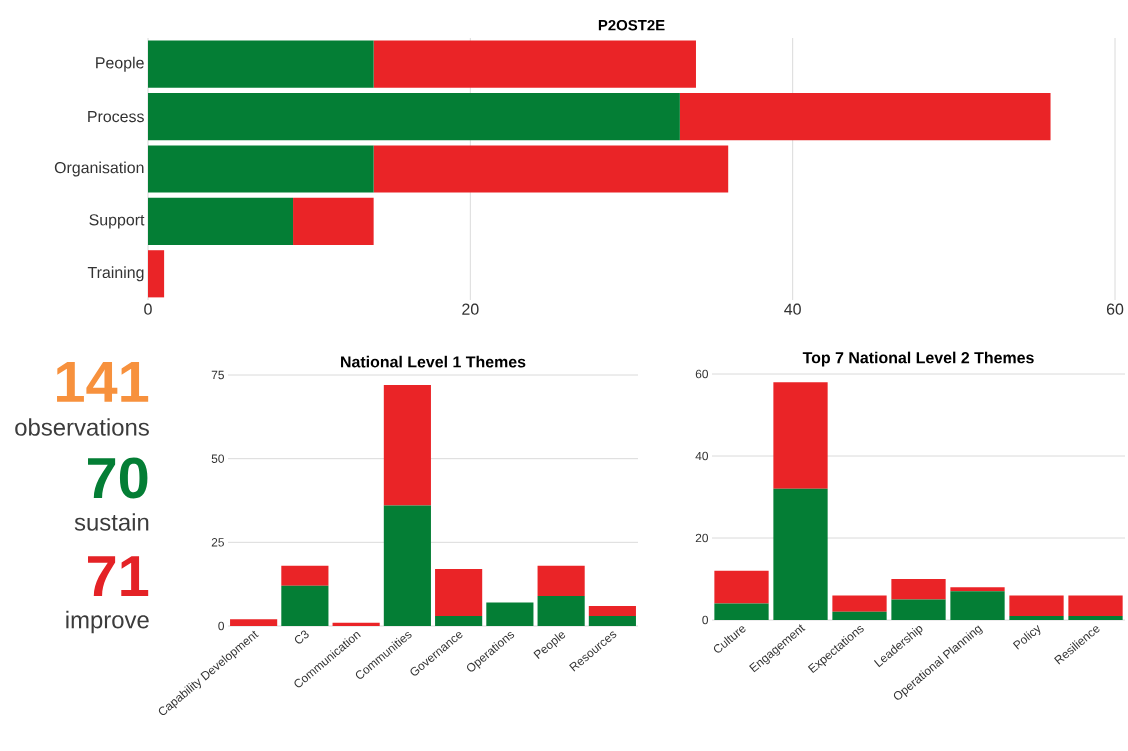 Image resolution: width=1128 pixels, height=751 pixels. What do you see at coordinates (218, 458) in the screenshot?
I see `y-tick-label: 50` at bounding box center [218, 458].